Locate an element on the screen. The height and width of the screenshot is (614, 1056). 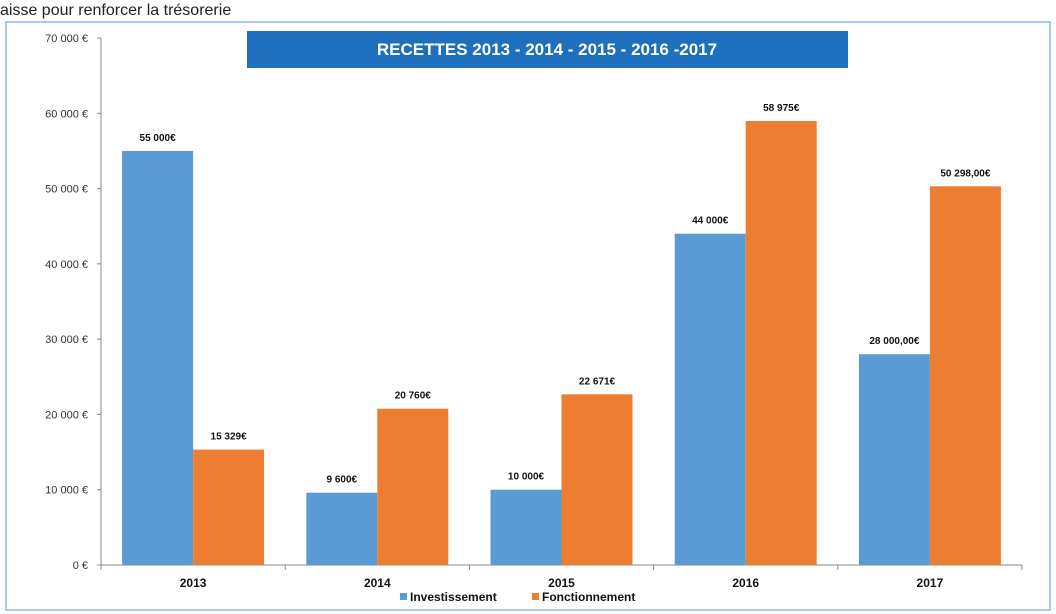
data-label: 9 600€ is located at coordinates (342, 480).